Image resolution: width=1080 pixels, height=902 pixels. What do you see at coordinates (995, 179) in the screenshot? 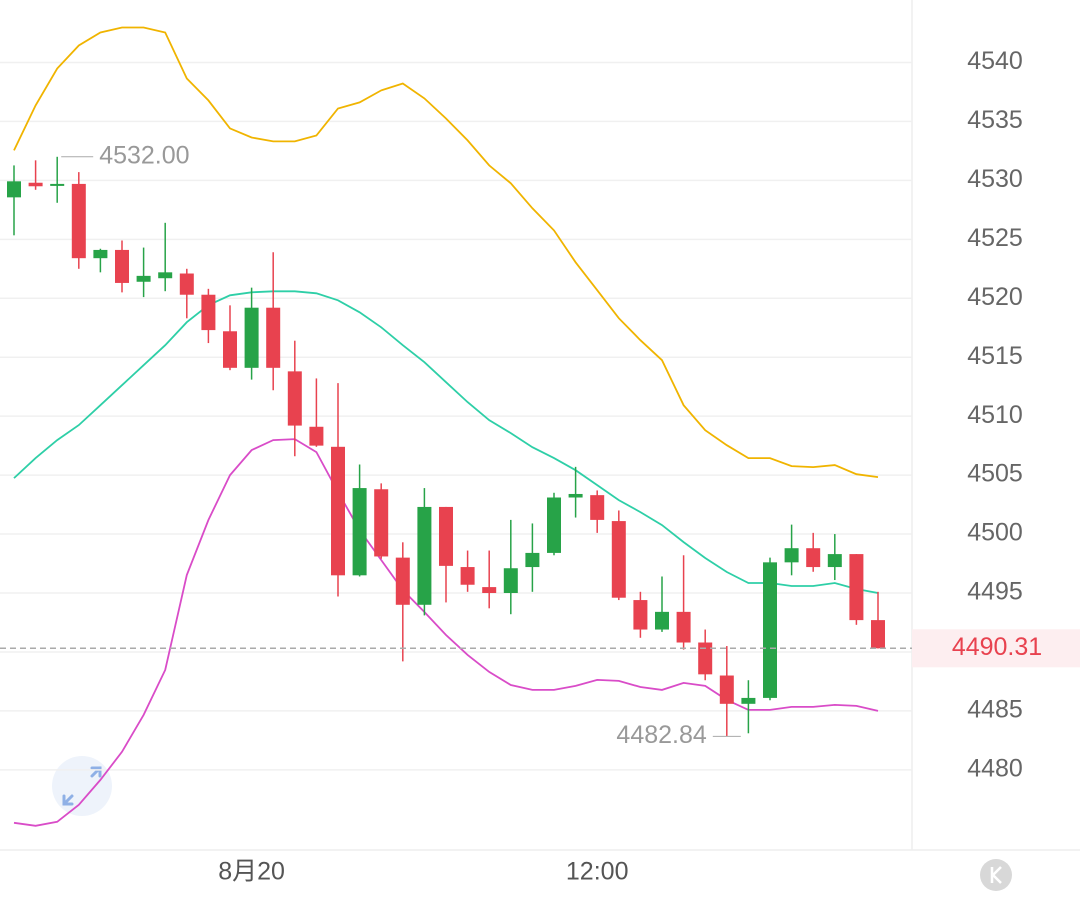
I see `y-tick-label: 4530` at bounding box center [995, 179].